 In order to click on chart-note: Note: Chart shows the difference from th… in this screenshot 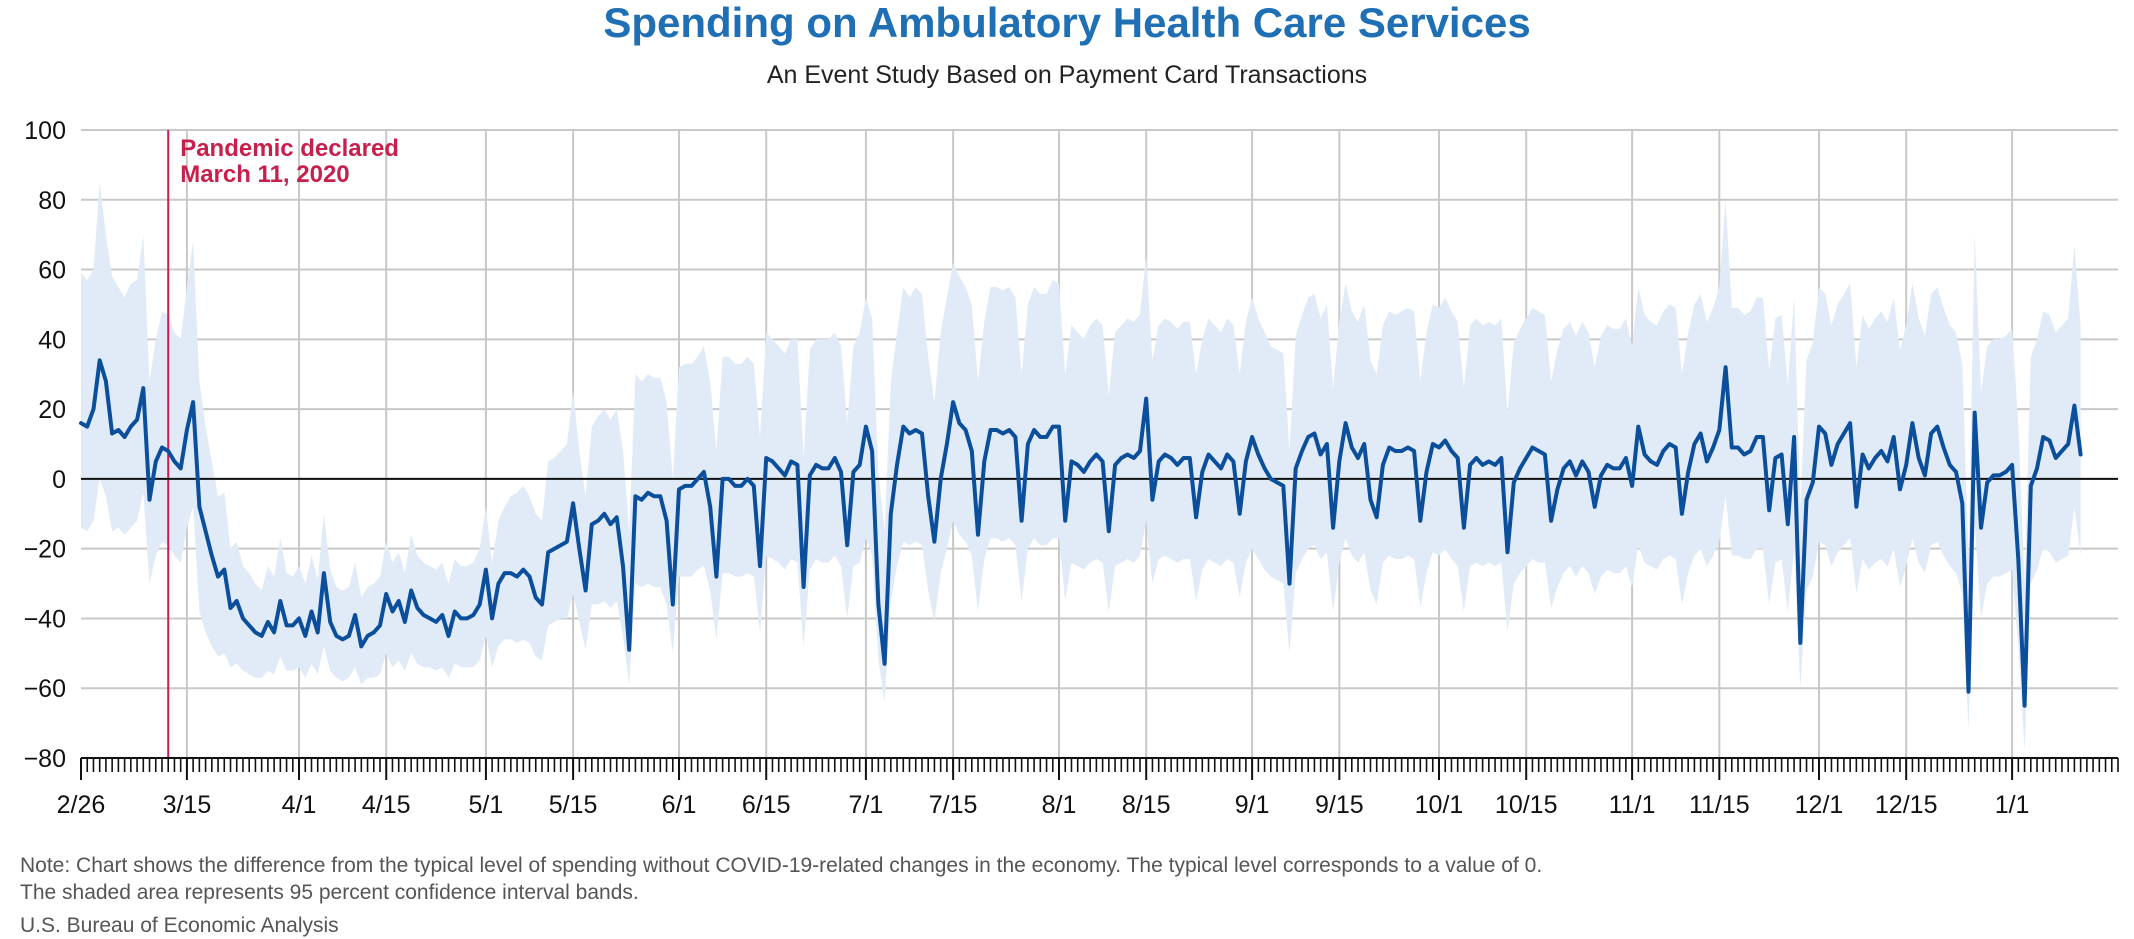, I will do `click(781, 879)`.